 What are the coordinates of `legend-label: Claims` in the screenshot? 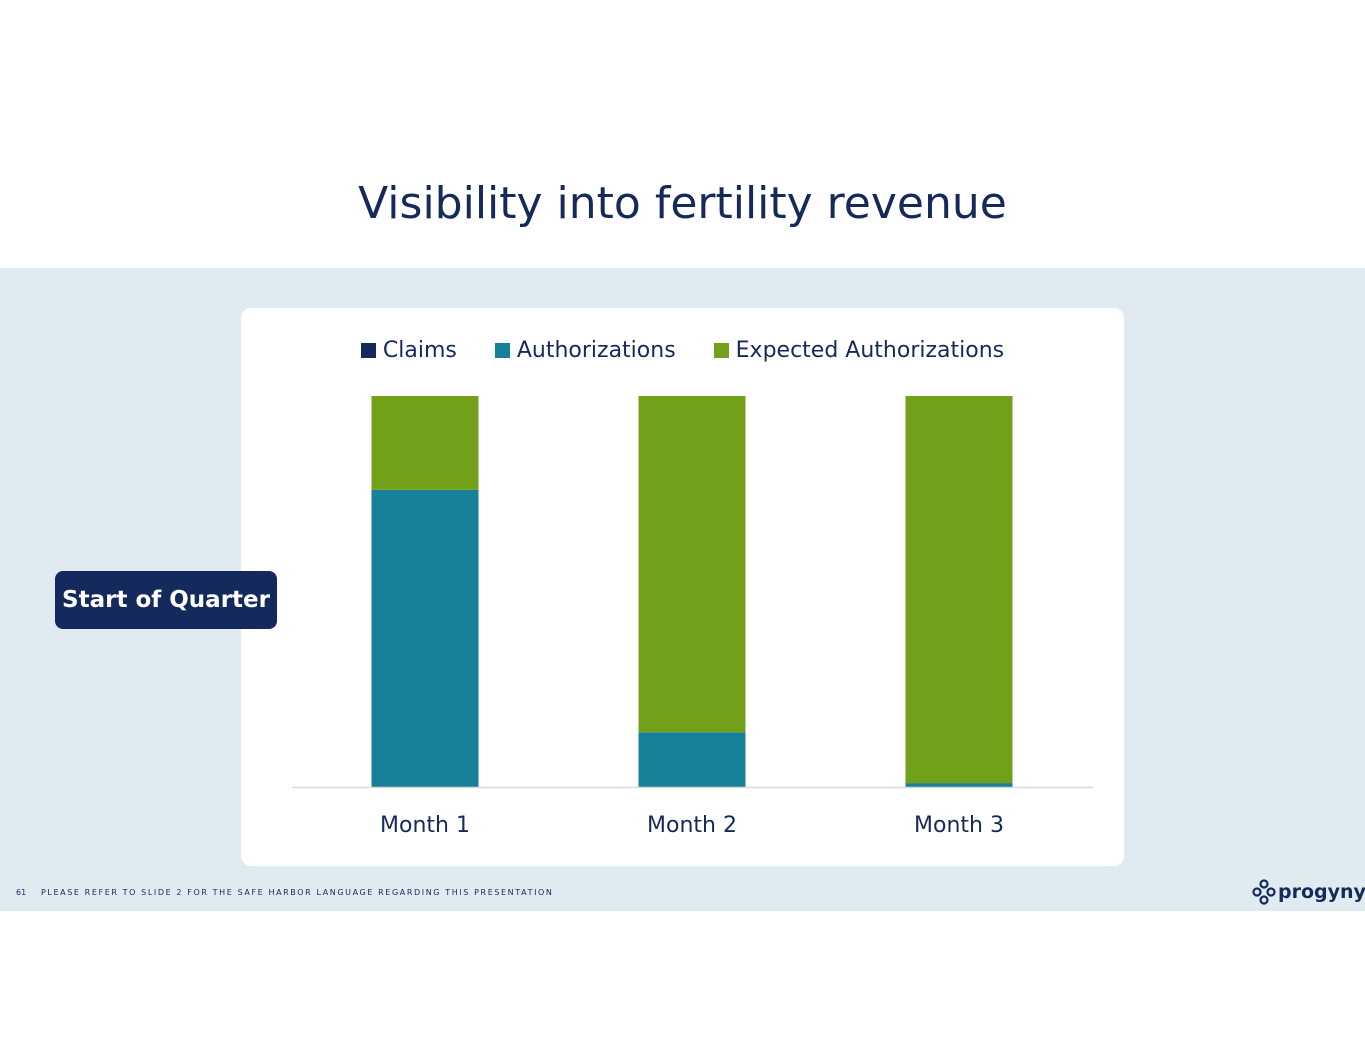 It's located at (419, 350).